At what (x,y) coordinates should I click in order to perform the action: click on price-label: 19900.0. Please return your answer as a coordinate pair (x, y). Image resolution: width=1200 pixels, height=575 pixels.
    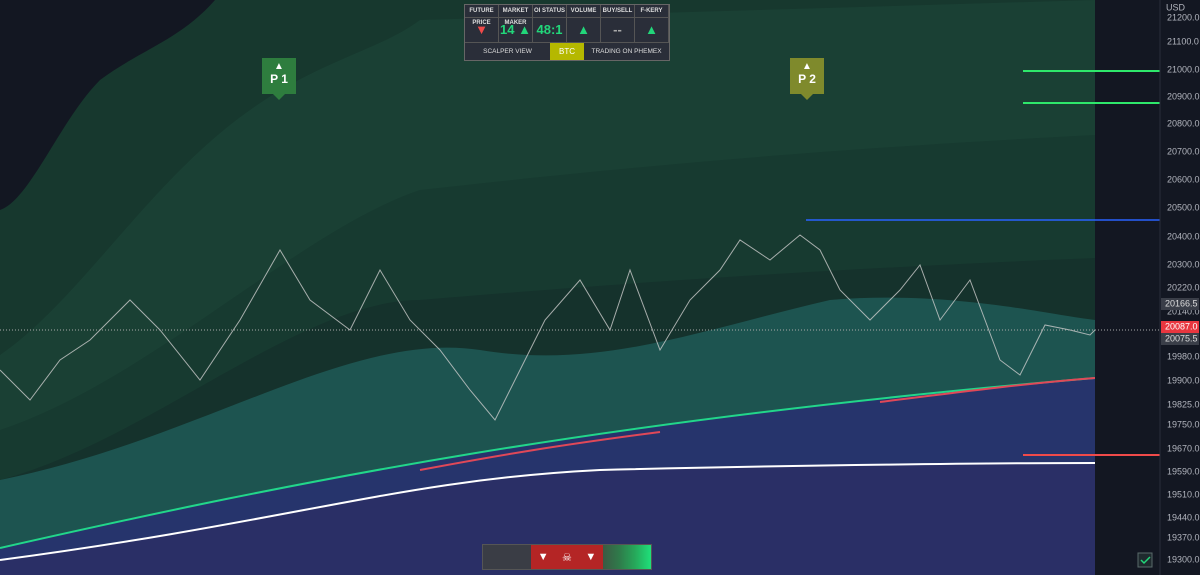
    Looking at the image, I should click on (1183, 380).